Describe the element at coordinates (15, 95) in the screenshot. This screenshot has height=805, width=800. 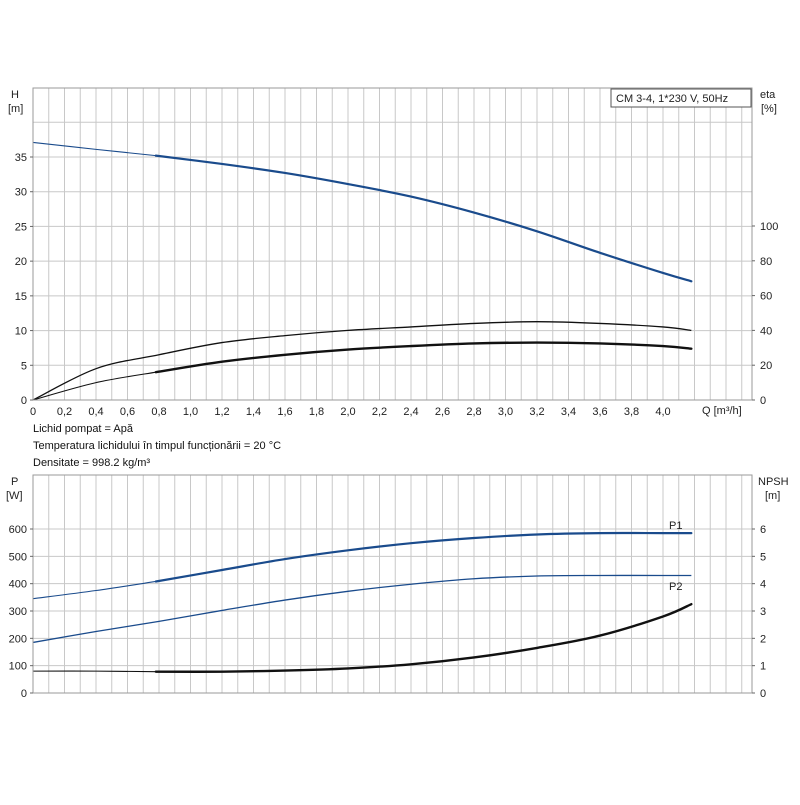
I see `h-axis-symbol: H` at that location.